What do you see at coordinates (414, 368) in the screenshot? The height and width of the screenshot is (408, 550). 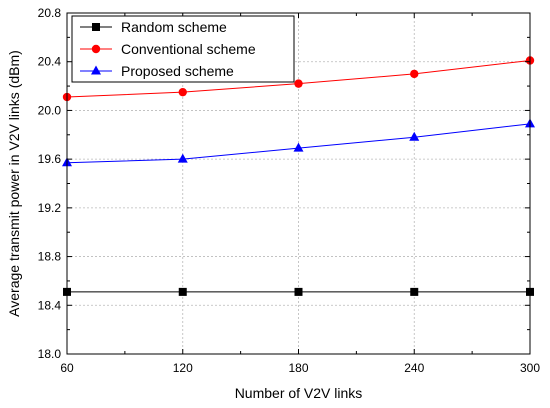 I see `x-tick-label: 240` at bounding box center [414, 368].